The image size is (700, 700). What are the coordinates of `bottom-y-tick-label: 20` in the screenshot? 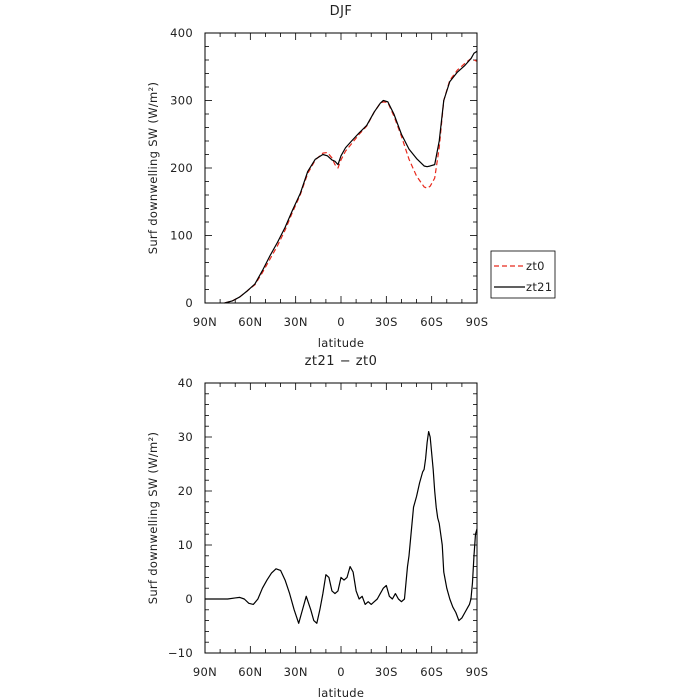 It's located at (185, 491).